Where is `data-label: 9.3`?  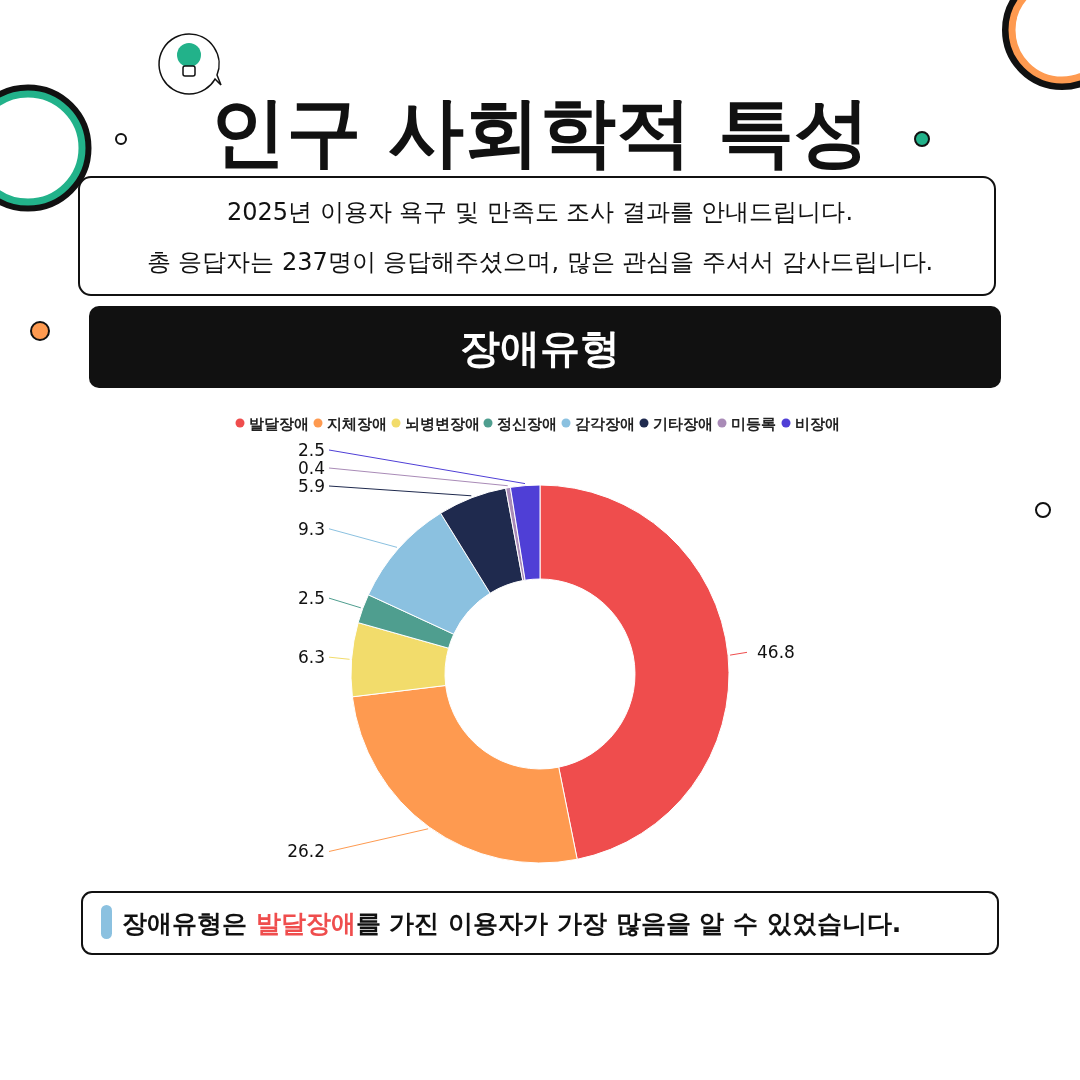 data-label: 9.3 is located at coordinates (311, 528).